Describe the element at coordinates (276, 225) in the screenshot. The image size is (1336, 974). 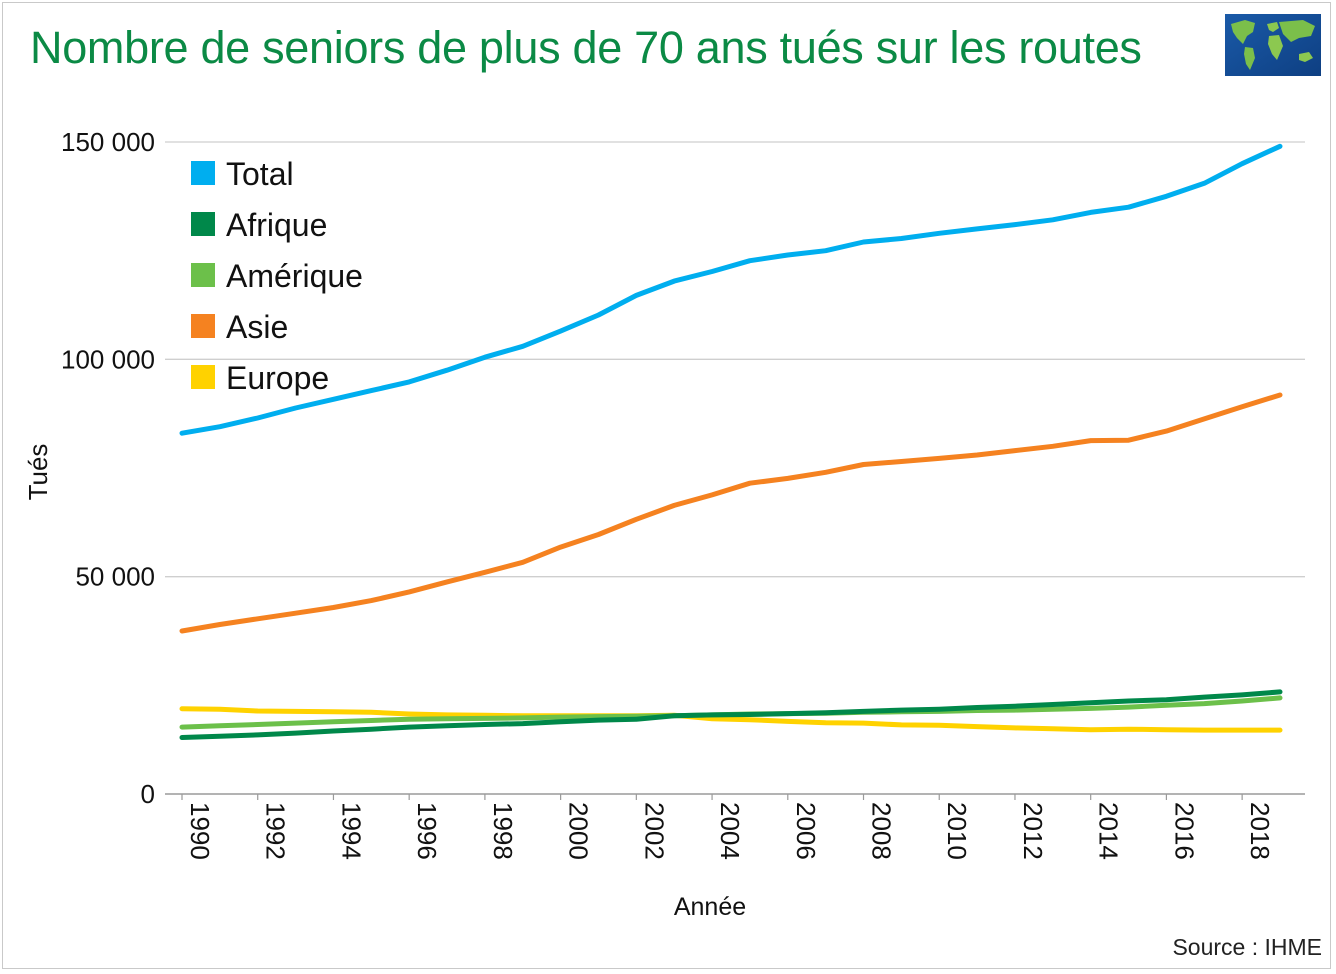
I see `legend-label: Afrique` at that location.